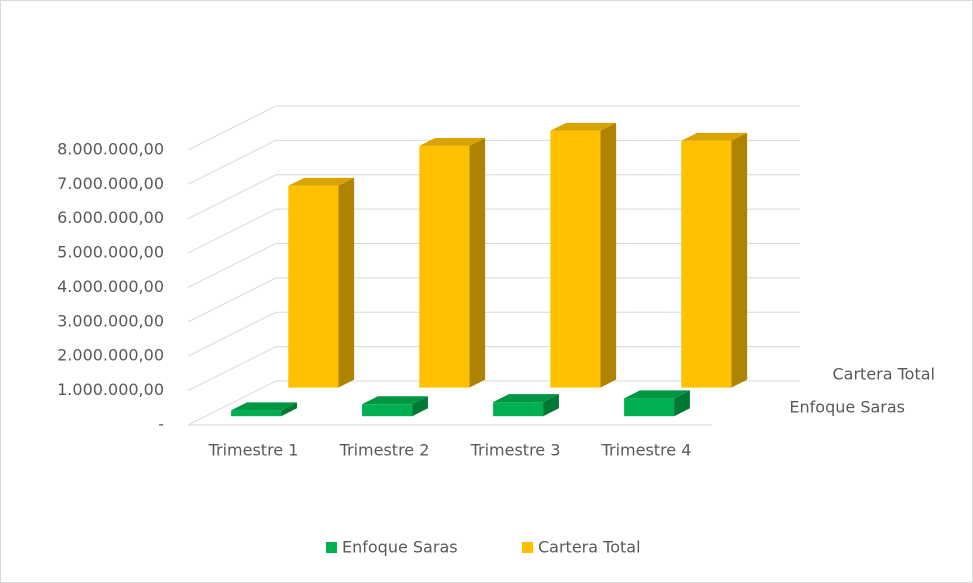  What do you see at coordinates (110, 217) in the screenshot?
I see `y-tick-label: 6.000.000,00` at bounding box center [110, 217].